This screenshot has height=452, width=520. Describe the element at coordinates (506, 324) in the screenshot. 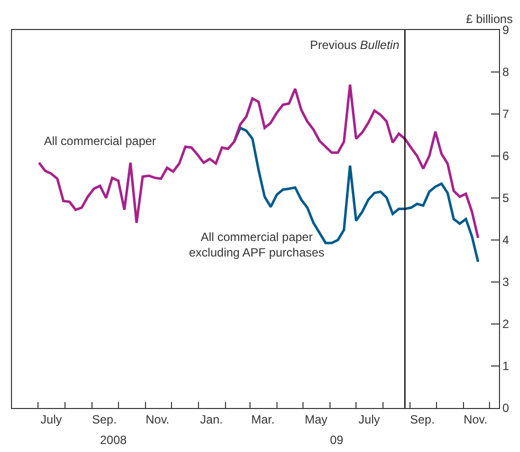

I see `y-tick-label: 2` at that location.